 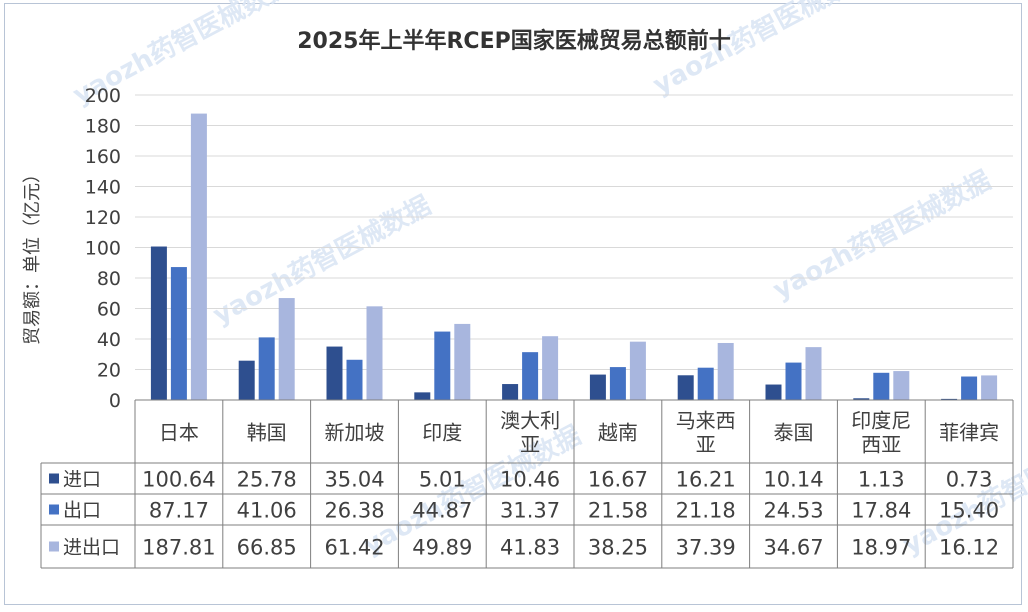 I want to click on data-label: 0.73, so click(x=969, y=480).